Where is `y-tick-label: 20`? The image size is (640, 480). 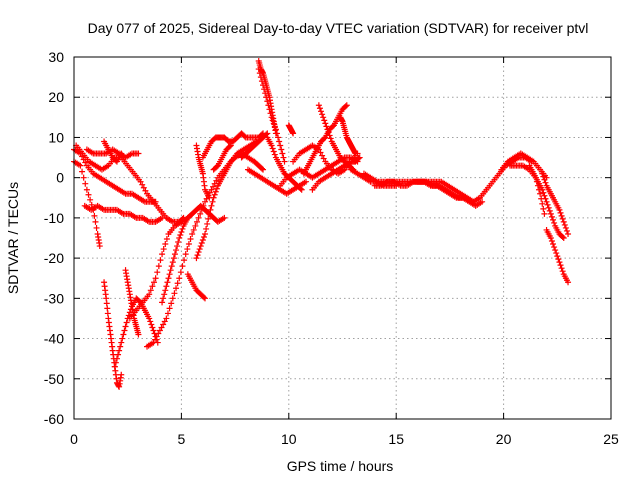
y-tick-label: 20 is located at coordinates (56, 97).